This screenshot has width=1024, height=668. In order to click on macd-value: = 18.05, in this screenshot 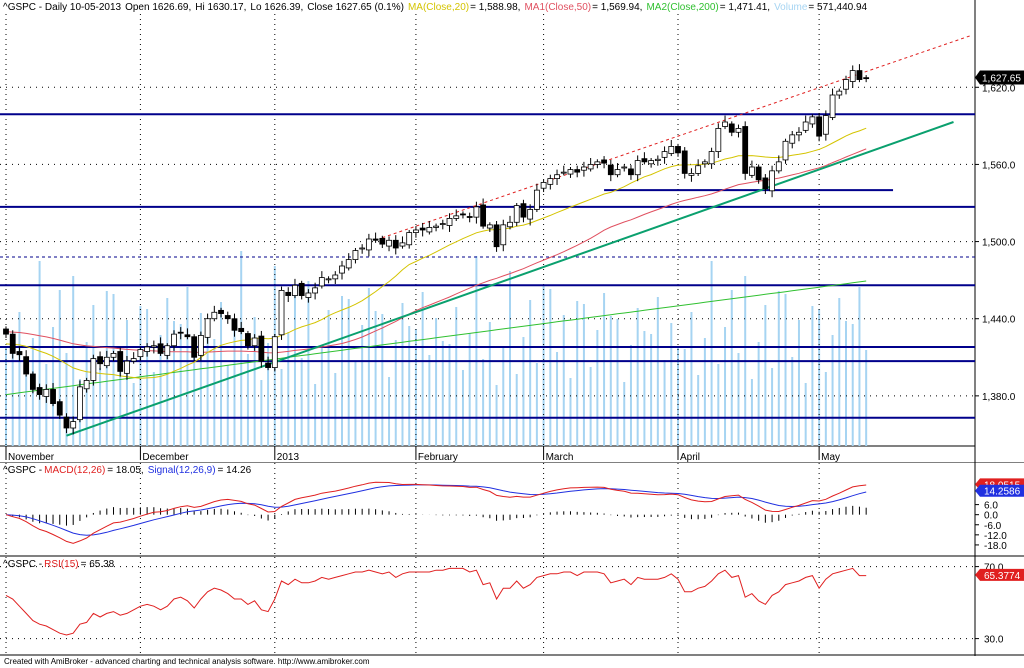, I will do `click(125, 470)`.